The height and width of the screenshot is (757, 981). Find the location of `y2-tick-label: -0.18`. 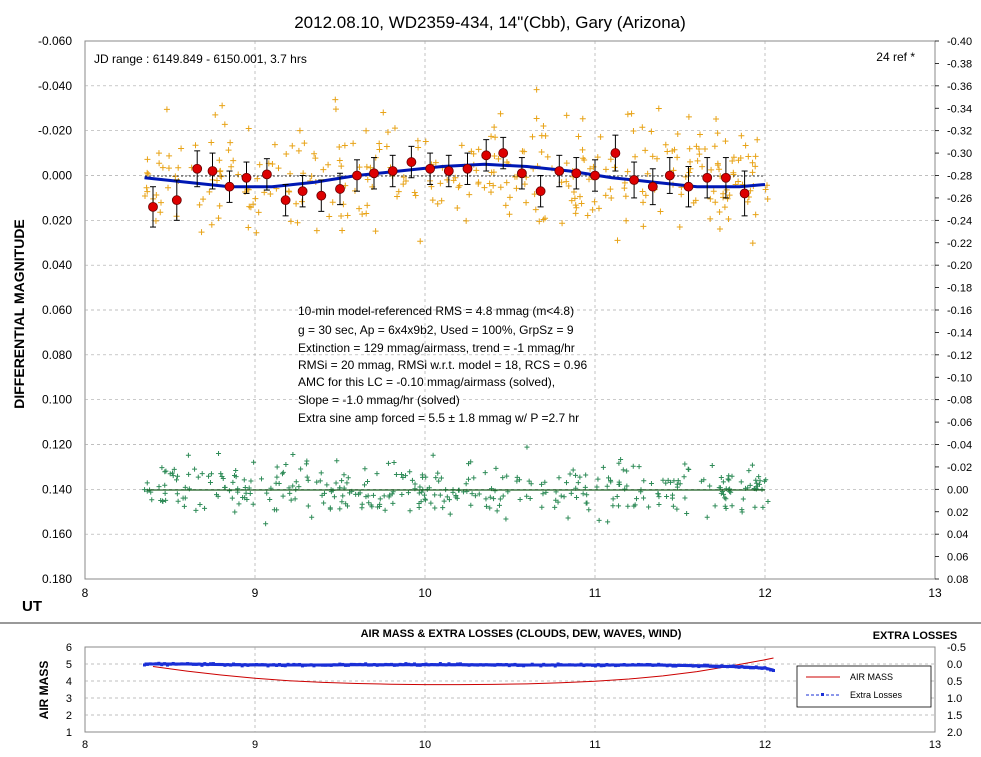

y2-tick-label: -0.18 is located at coordinates (959, 289).